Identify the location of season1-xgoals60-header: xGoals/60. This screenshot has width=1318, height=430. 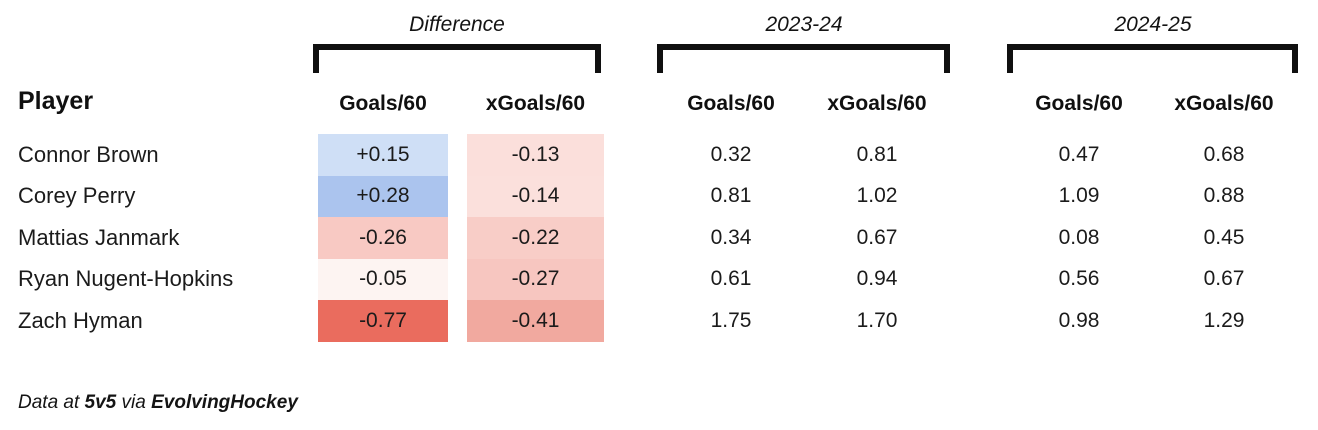
(877, 103).